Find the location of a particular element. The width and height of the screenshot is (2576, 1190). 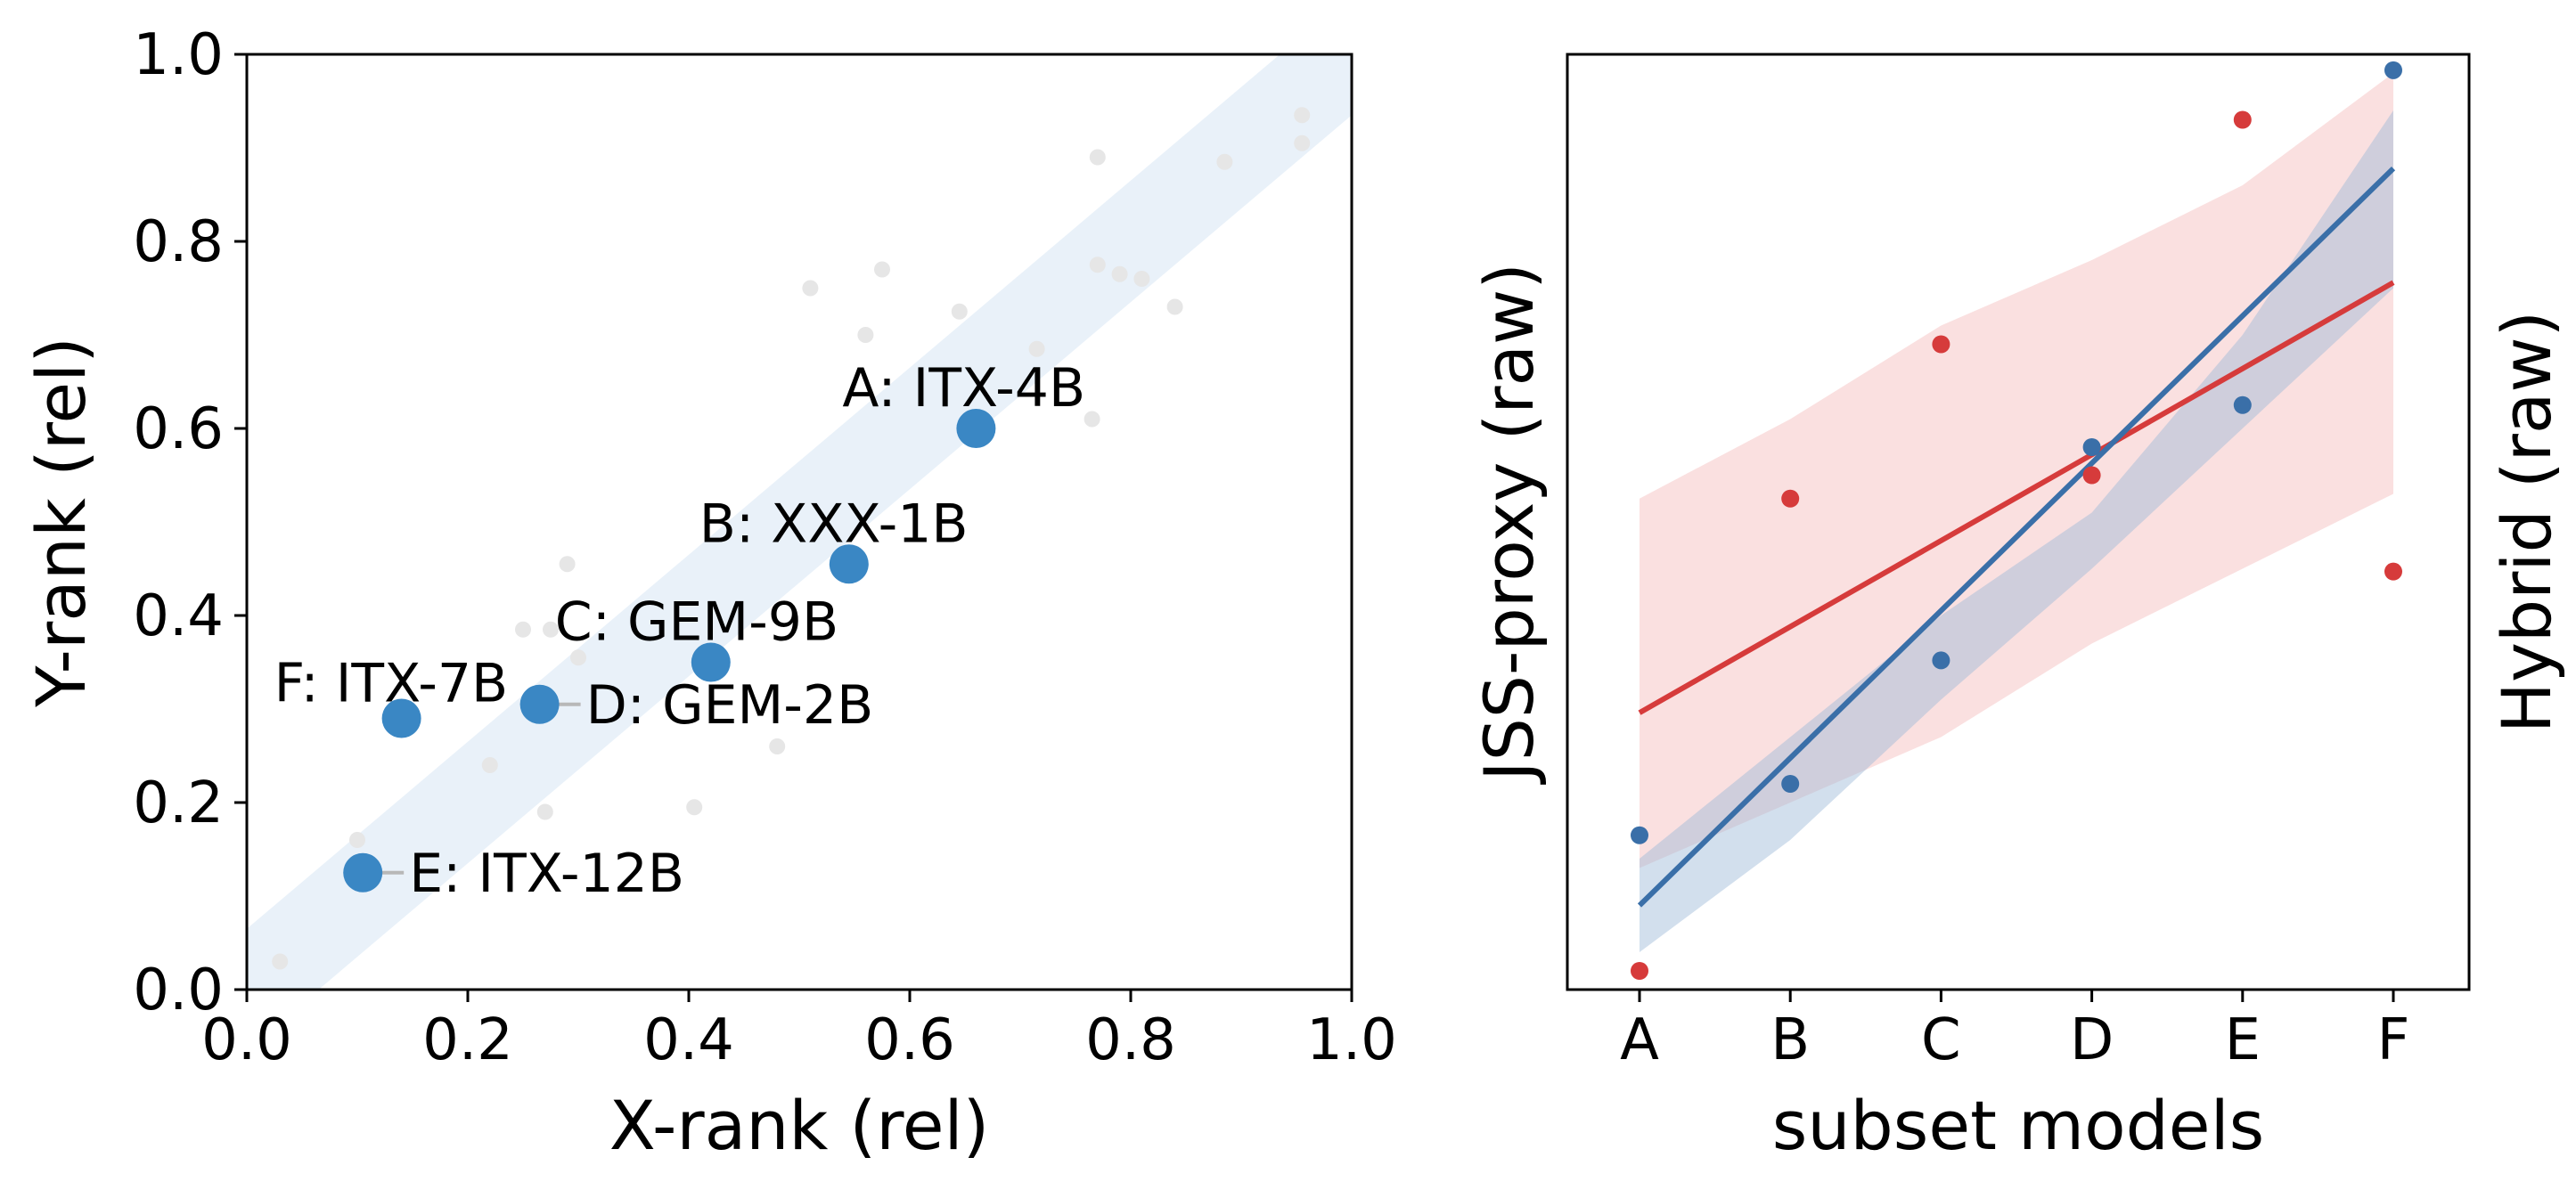

x-tick-label: 1.0 is located at coordinates (1351, 1040).